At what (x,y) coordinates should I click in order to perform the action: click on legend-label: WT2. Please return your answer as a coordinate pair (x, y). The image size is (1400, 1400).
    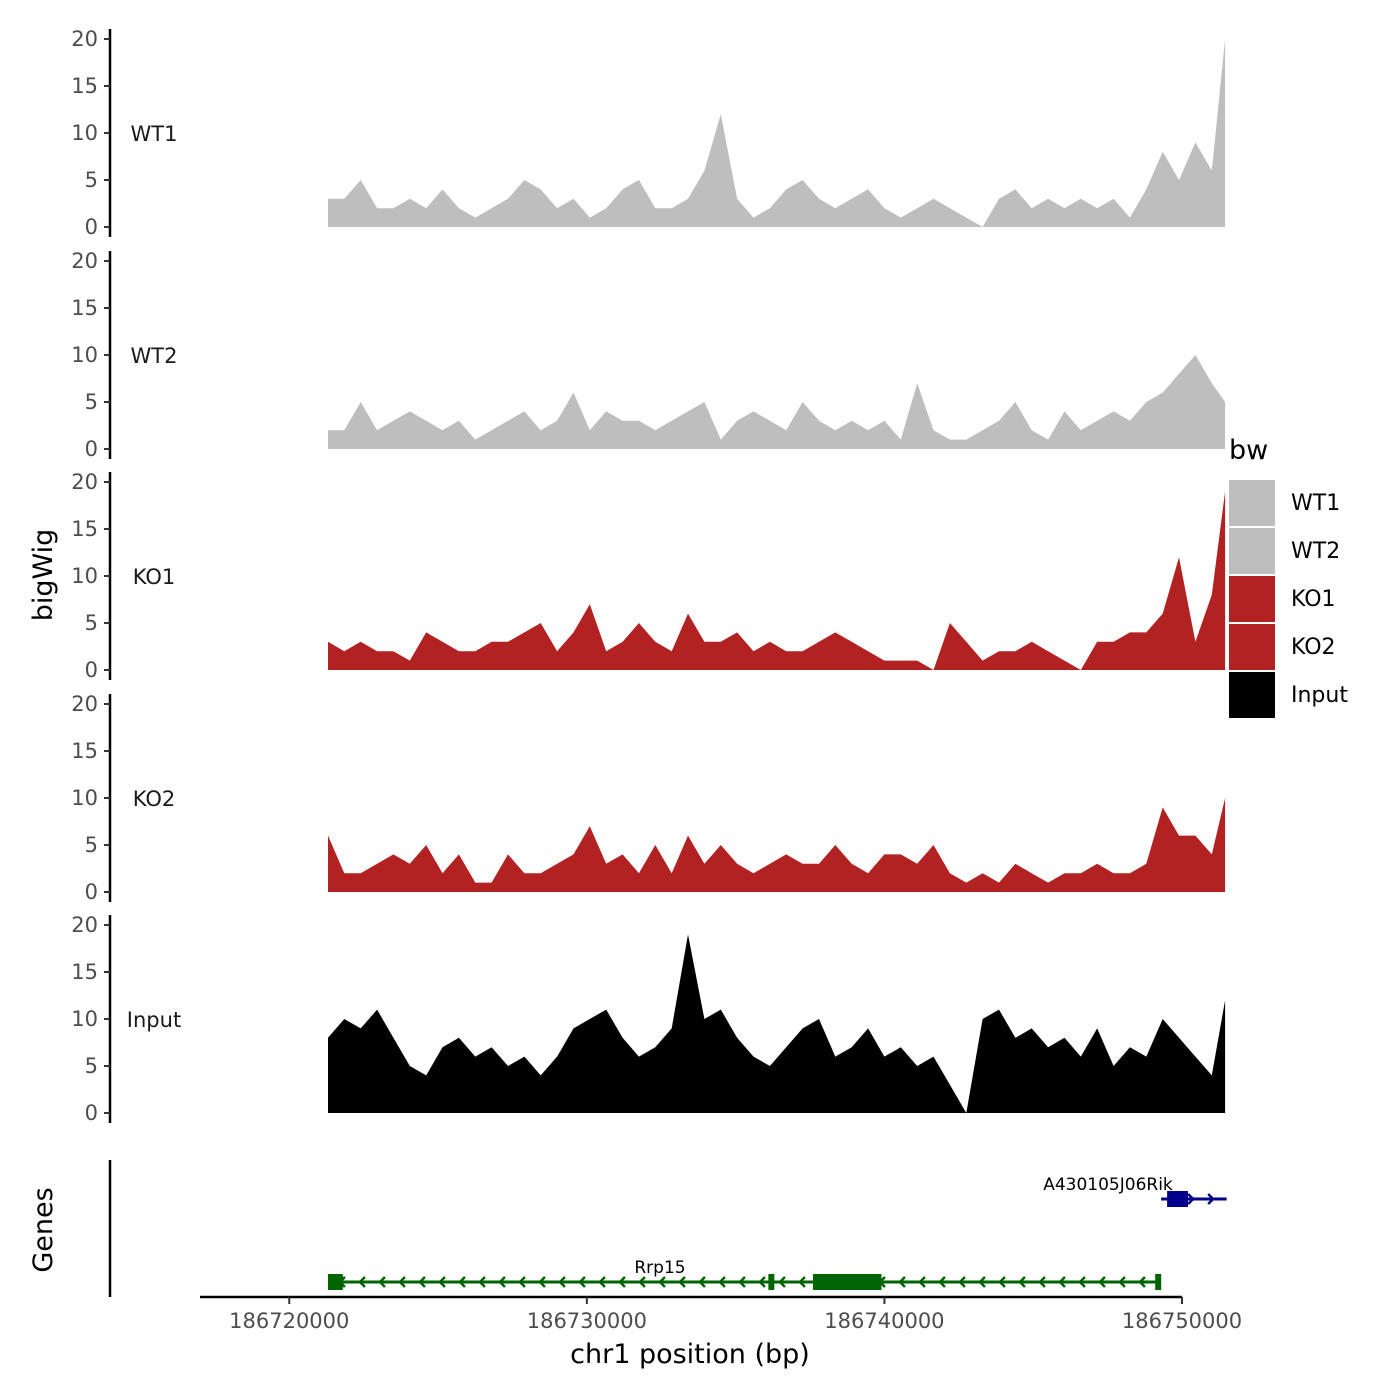
    Looking at the image, I should click on (1315, 551).